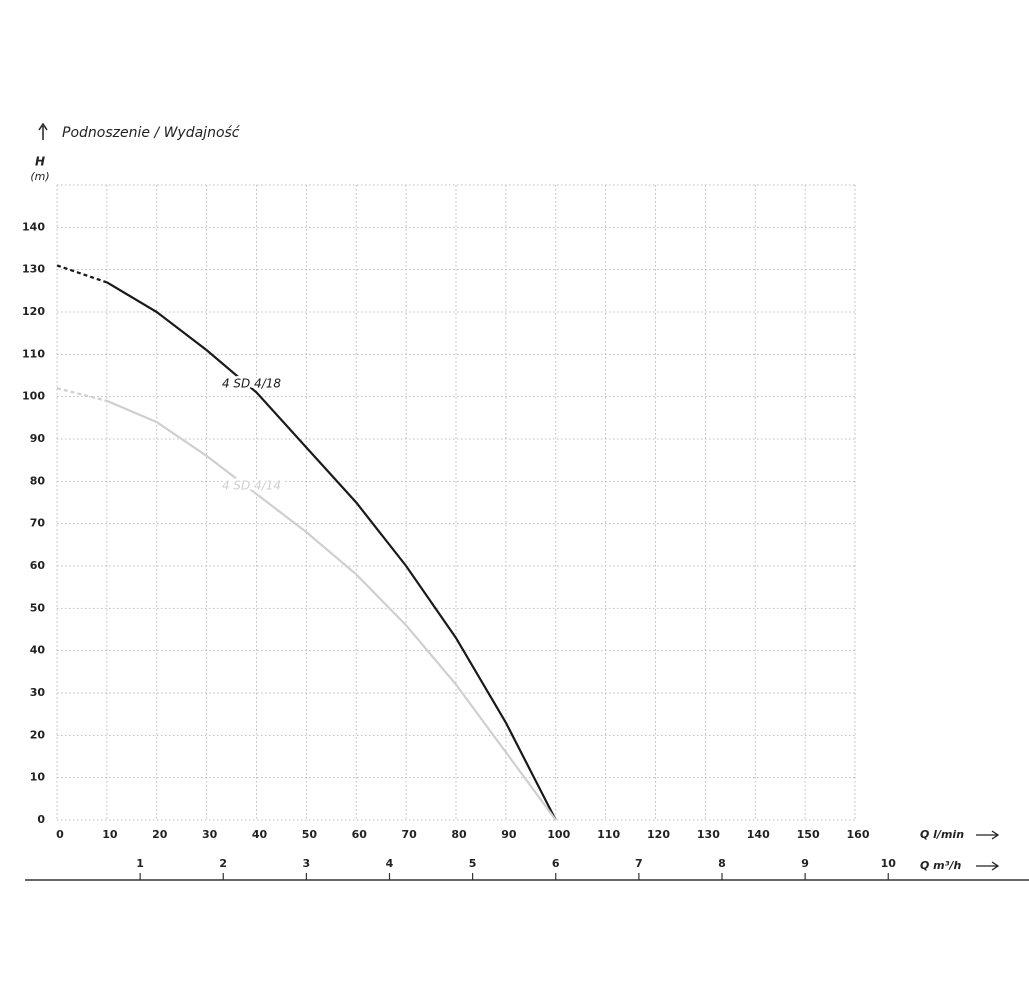 The image size is (1029, 987). What do you see at coordinates (251, 384) in the screenshot?
I see `series-label: 4 SD 4/18` at bounding box center [251, 384].